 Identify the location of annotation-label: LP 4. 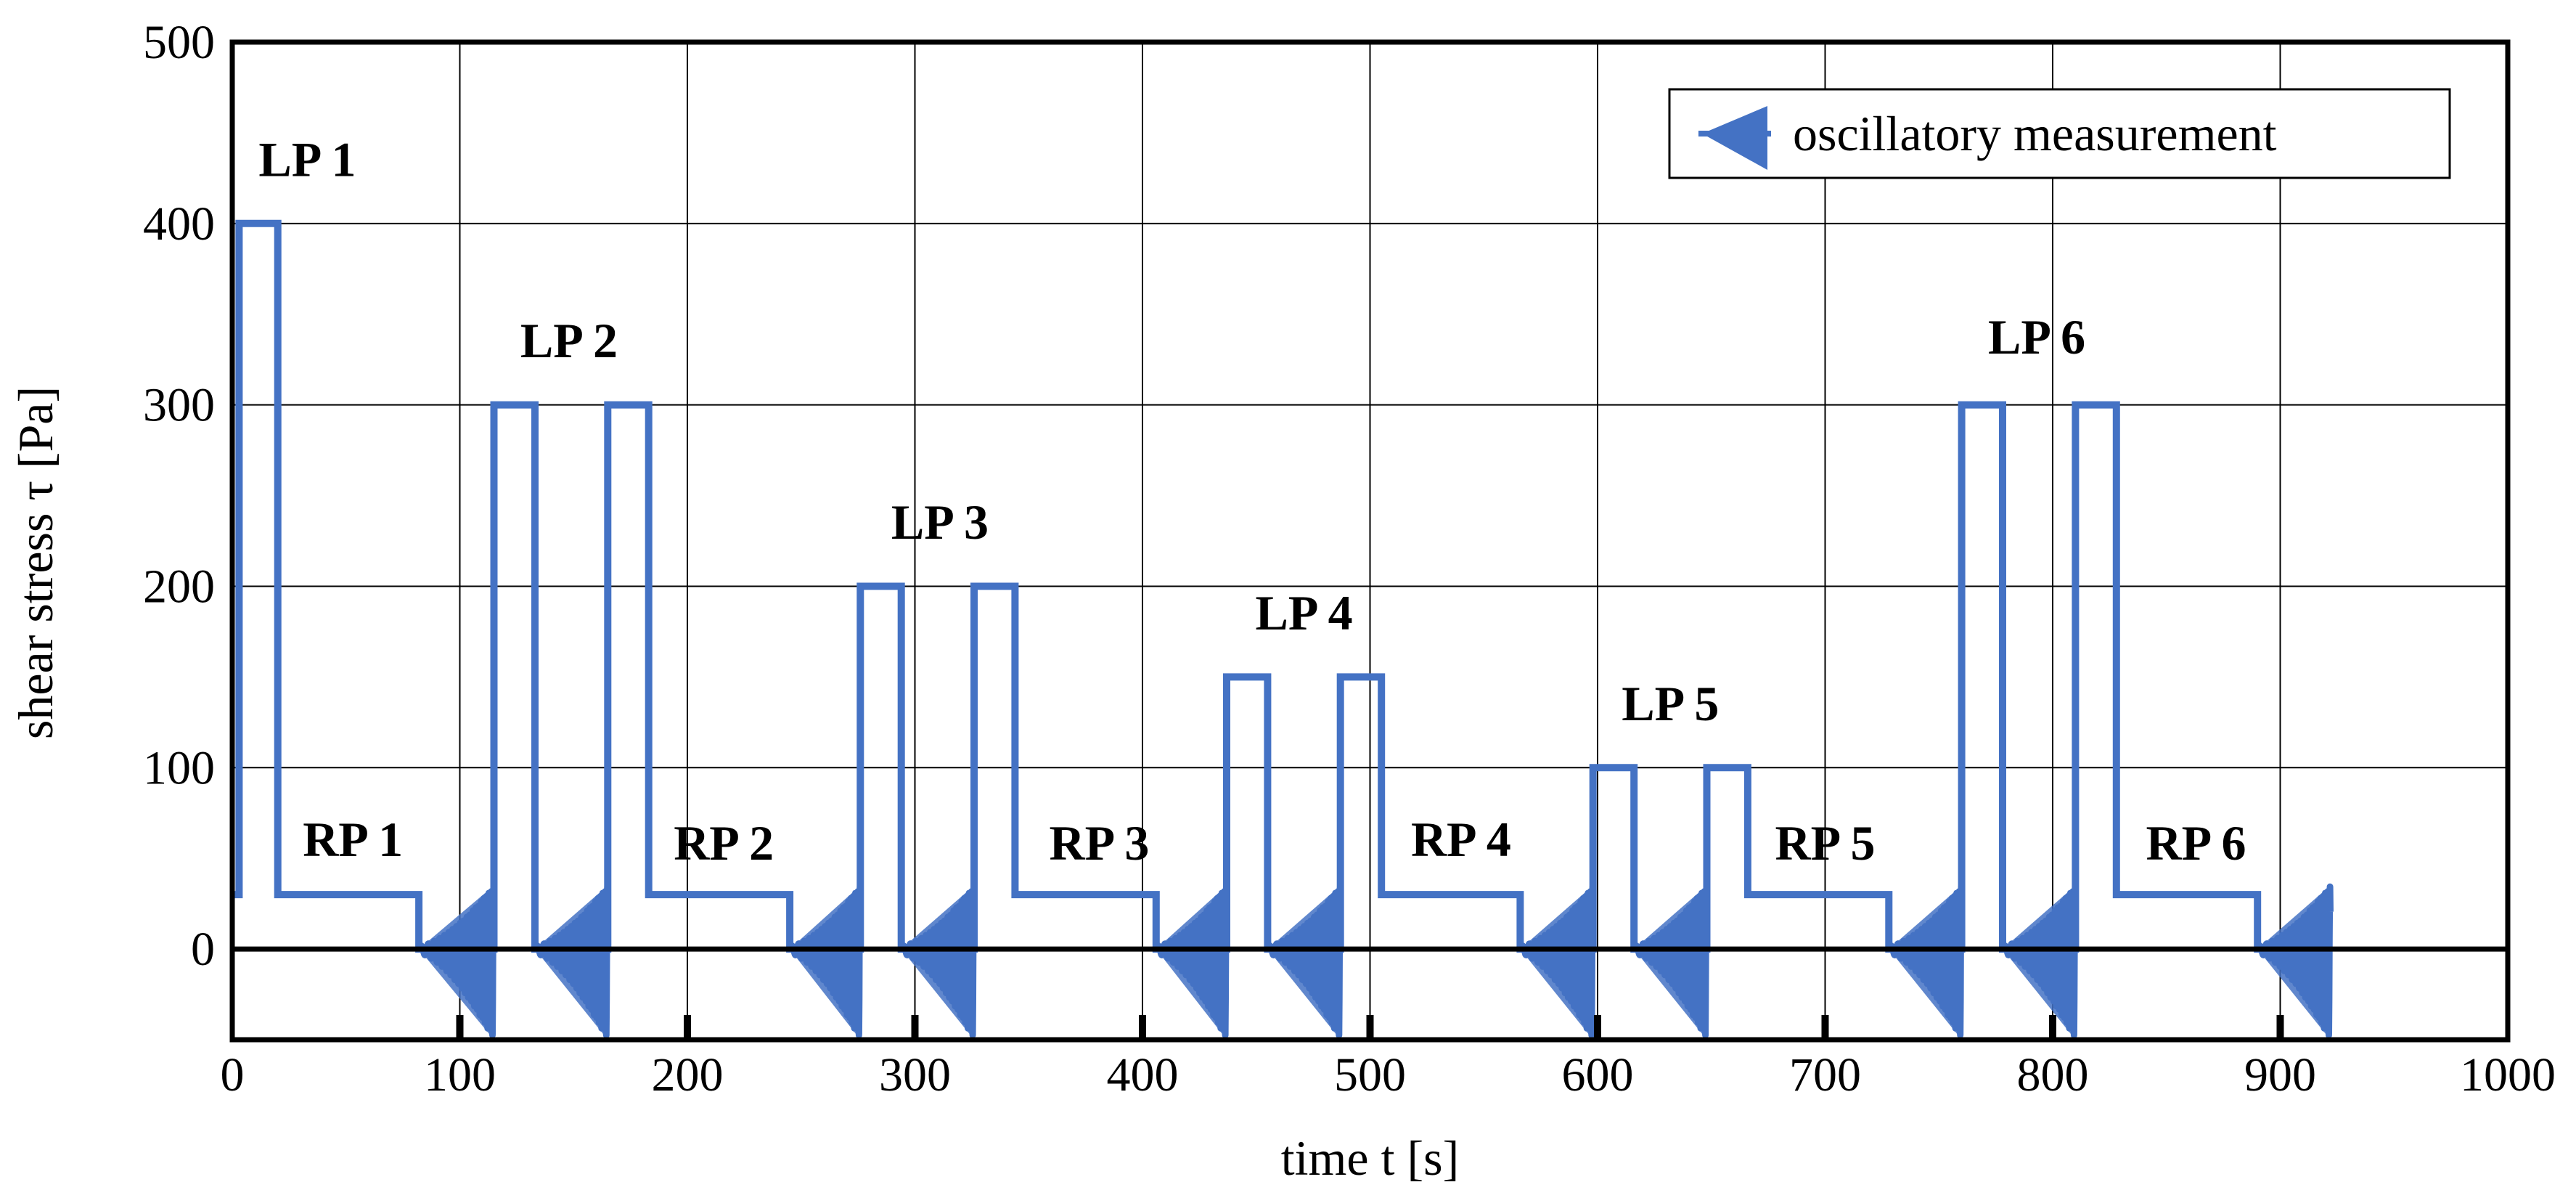
(1304, 612).